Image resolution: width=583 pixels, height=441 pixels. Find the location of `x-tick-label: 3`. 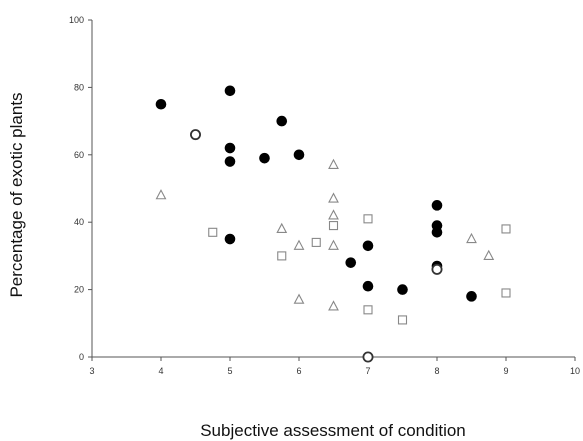

x-tick-label: 3 is located at coordinates (91, 371).